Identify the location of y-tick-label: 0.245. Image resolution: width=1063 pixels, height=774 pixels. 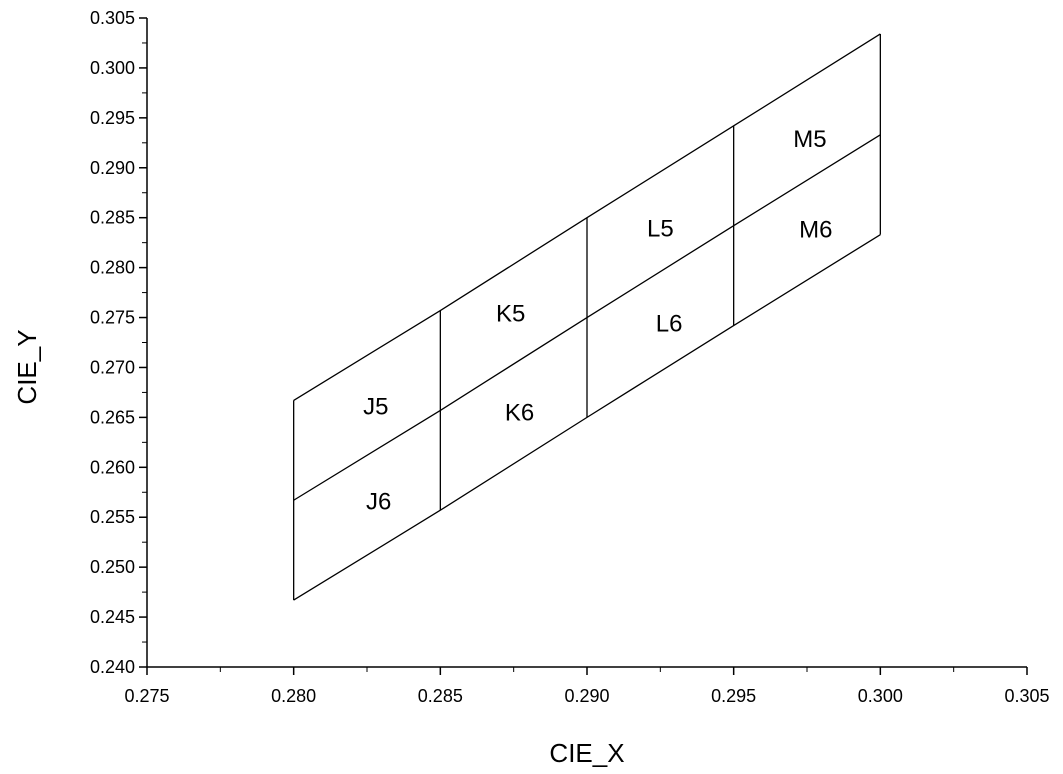
(112, 617).